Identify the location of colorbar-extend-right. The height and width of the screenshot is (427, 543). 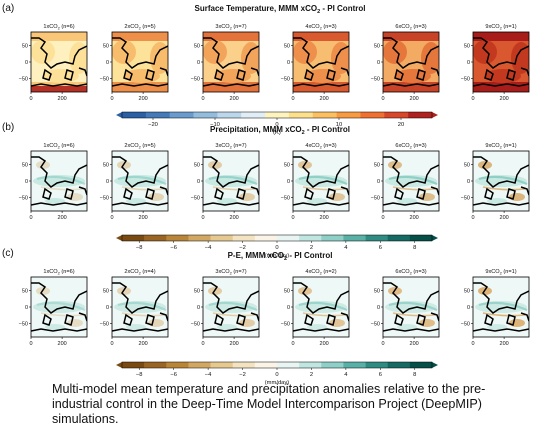
(435, 115).